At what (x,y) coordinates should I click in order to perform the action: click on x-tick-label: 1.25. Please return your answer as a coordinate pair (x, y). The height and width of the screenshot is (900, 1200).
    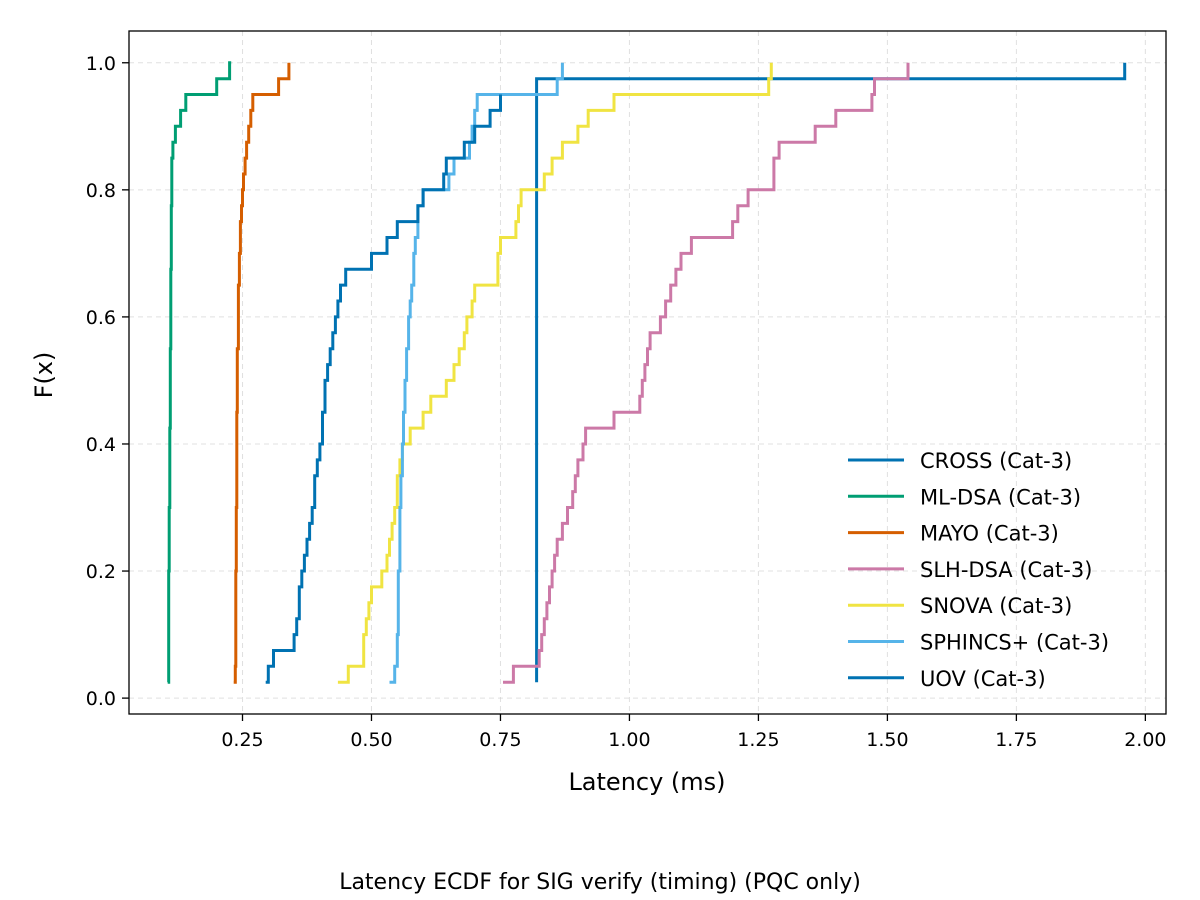
    Looking at the image, I should click on (758, 740).